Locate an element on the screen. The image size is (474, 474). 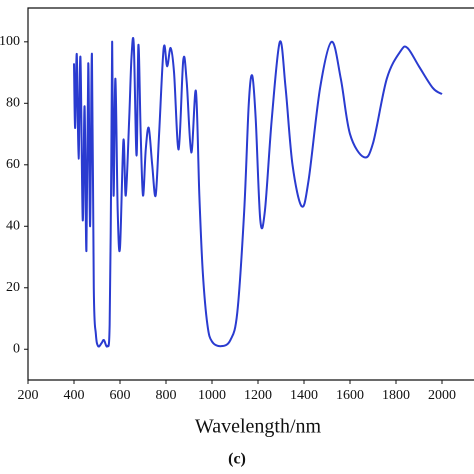
y-tick-label: 20 is located at coordinates (13, 287).